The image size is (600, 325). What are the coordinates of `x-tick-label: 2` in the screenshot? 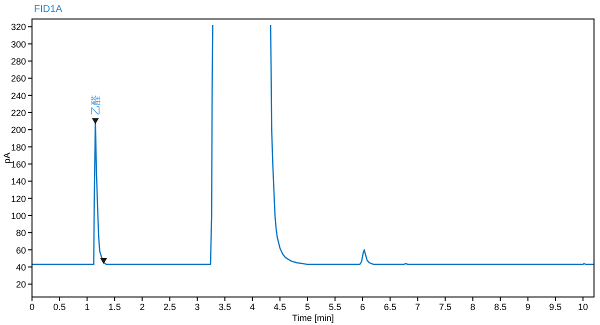 It's located at (142, 307).